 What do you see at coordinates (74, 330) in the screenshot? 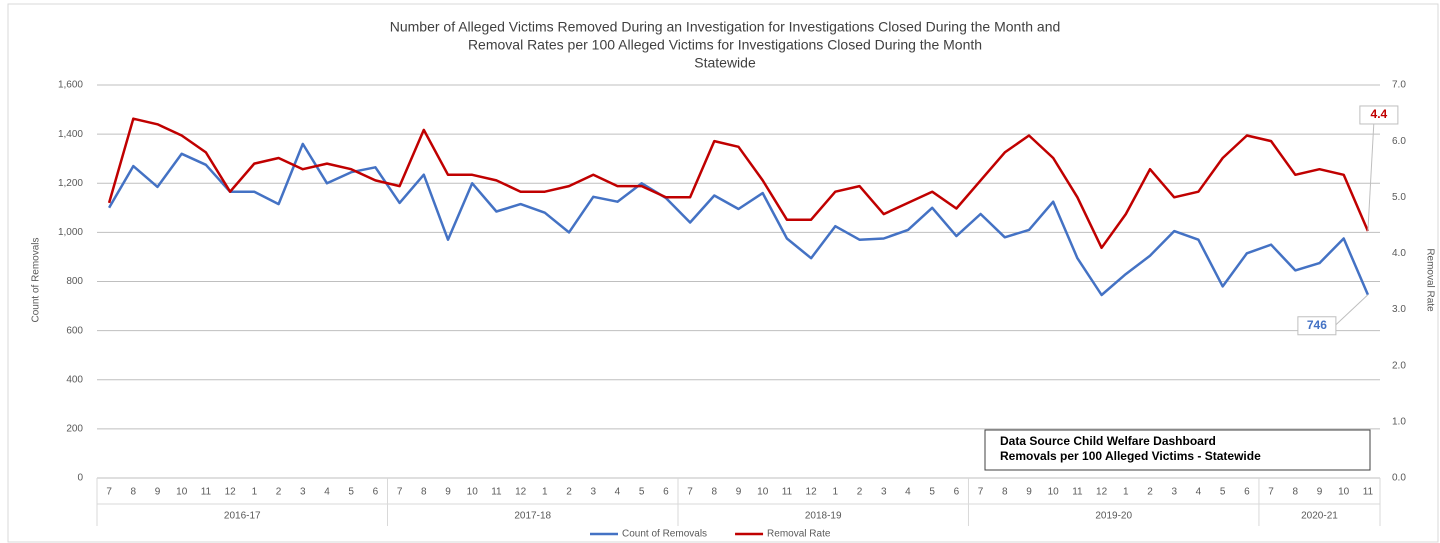
I see `y-tick-label: 600` at bounding box center [74, 330].